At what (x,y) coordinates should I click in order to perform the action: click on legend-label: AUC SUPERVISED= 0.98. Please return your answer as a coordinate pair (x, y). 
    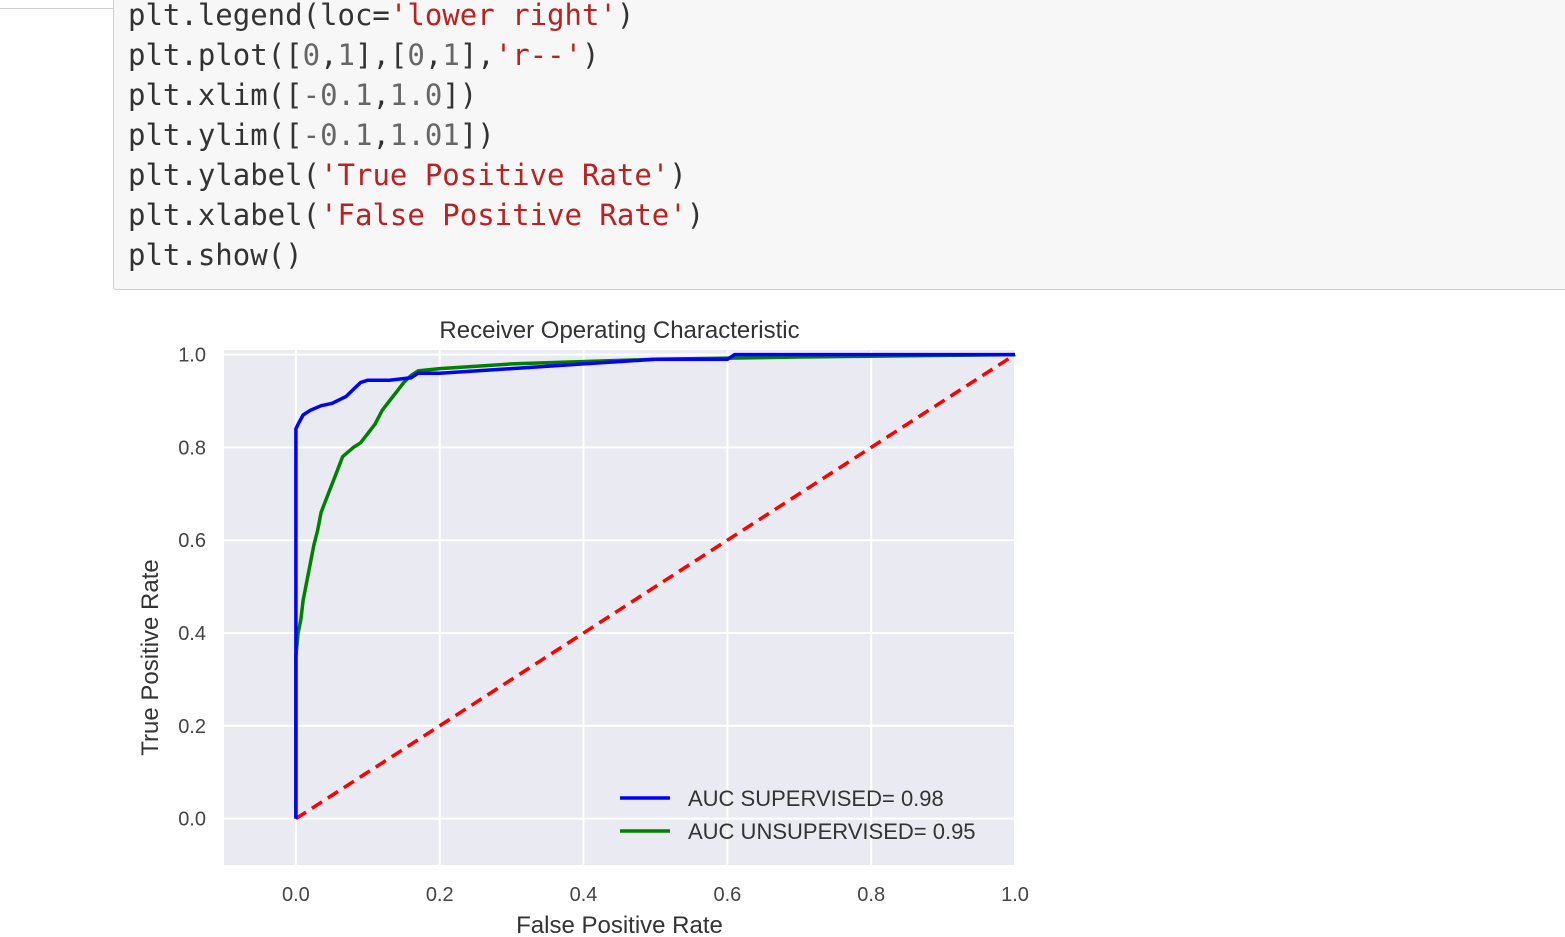
    Looking at the image, I should click on (816, 798).